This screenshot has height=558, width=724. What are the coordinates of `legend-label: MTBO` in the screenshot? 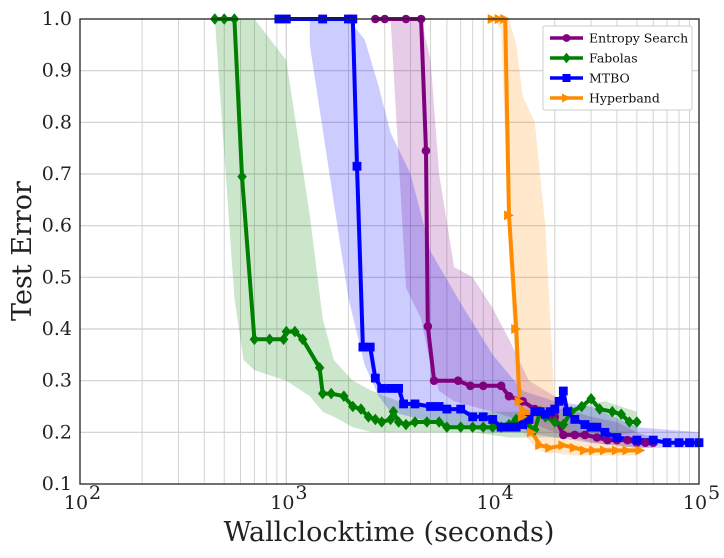 It's located at (609, 78).